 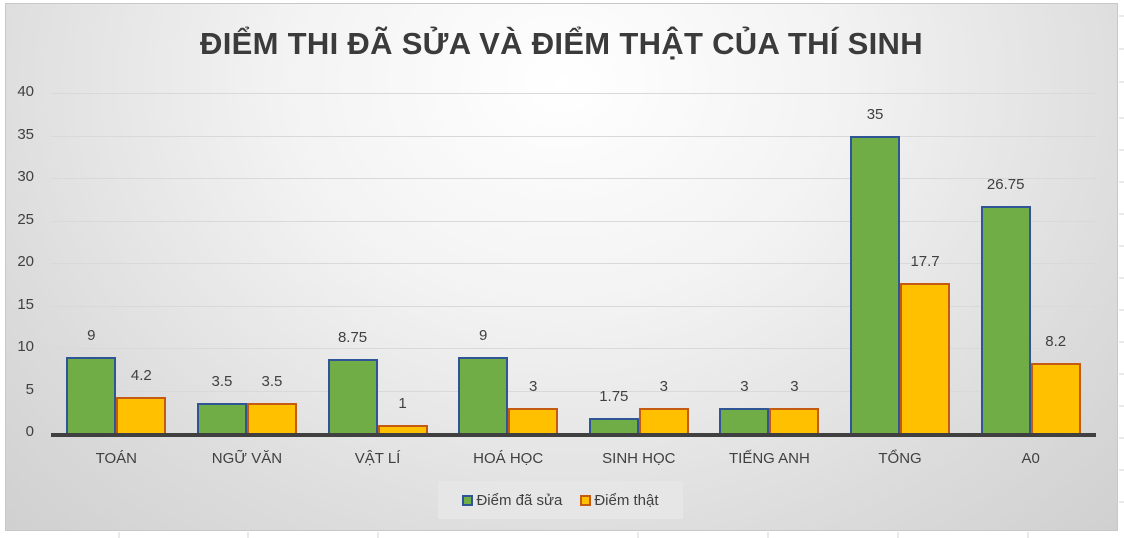 I want to click on legend-label-real: Điểm thật, so click(x=626, y=500).